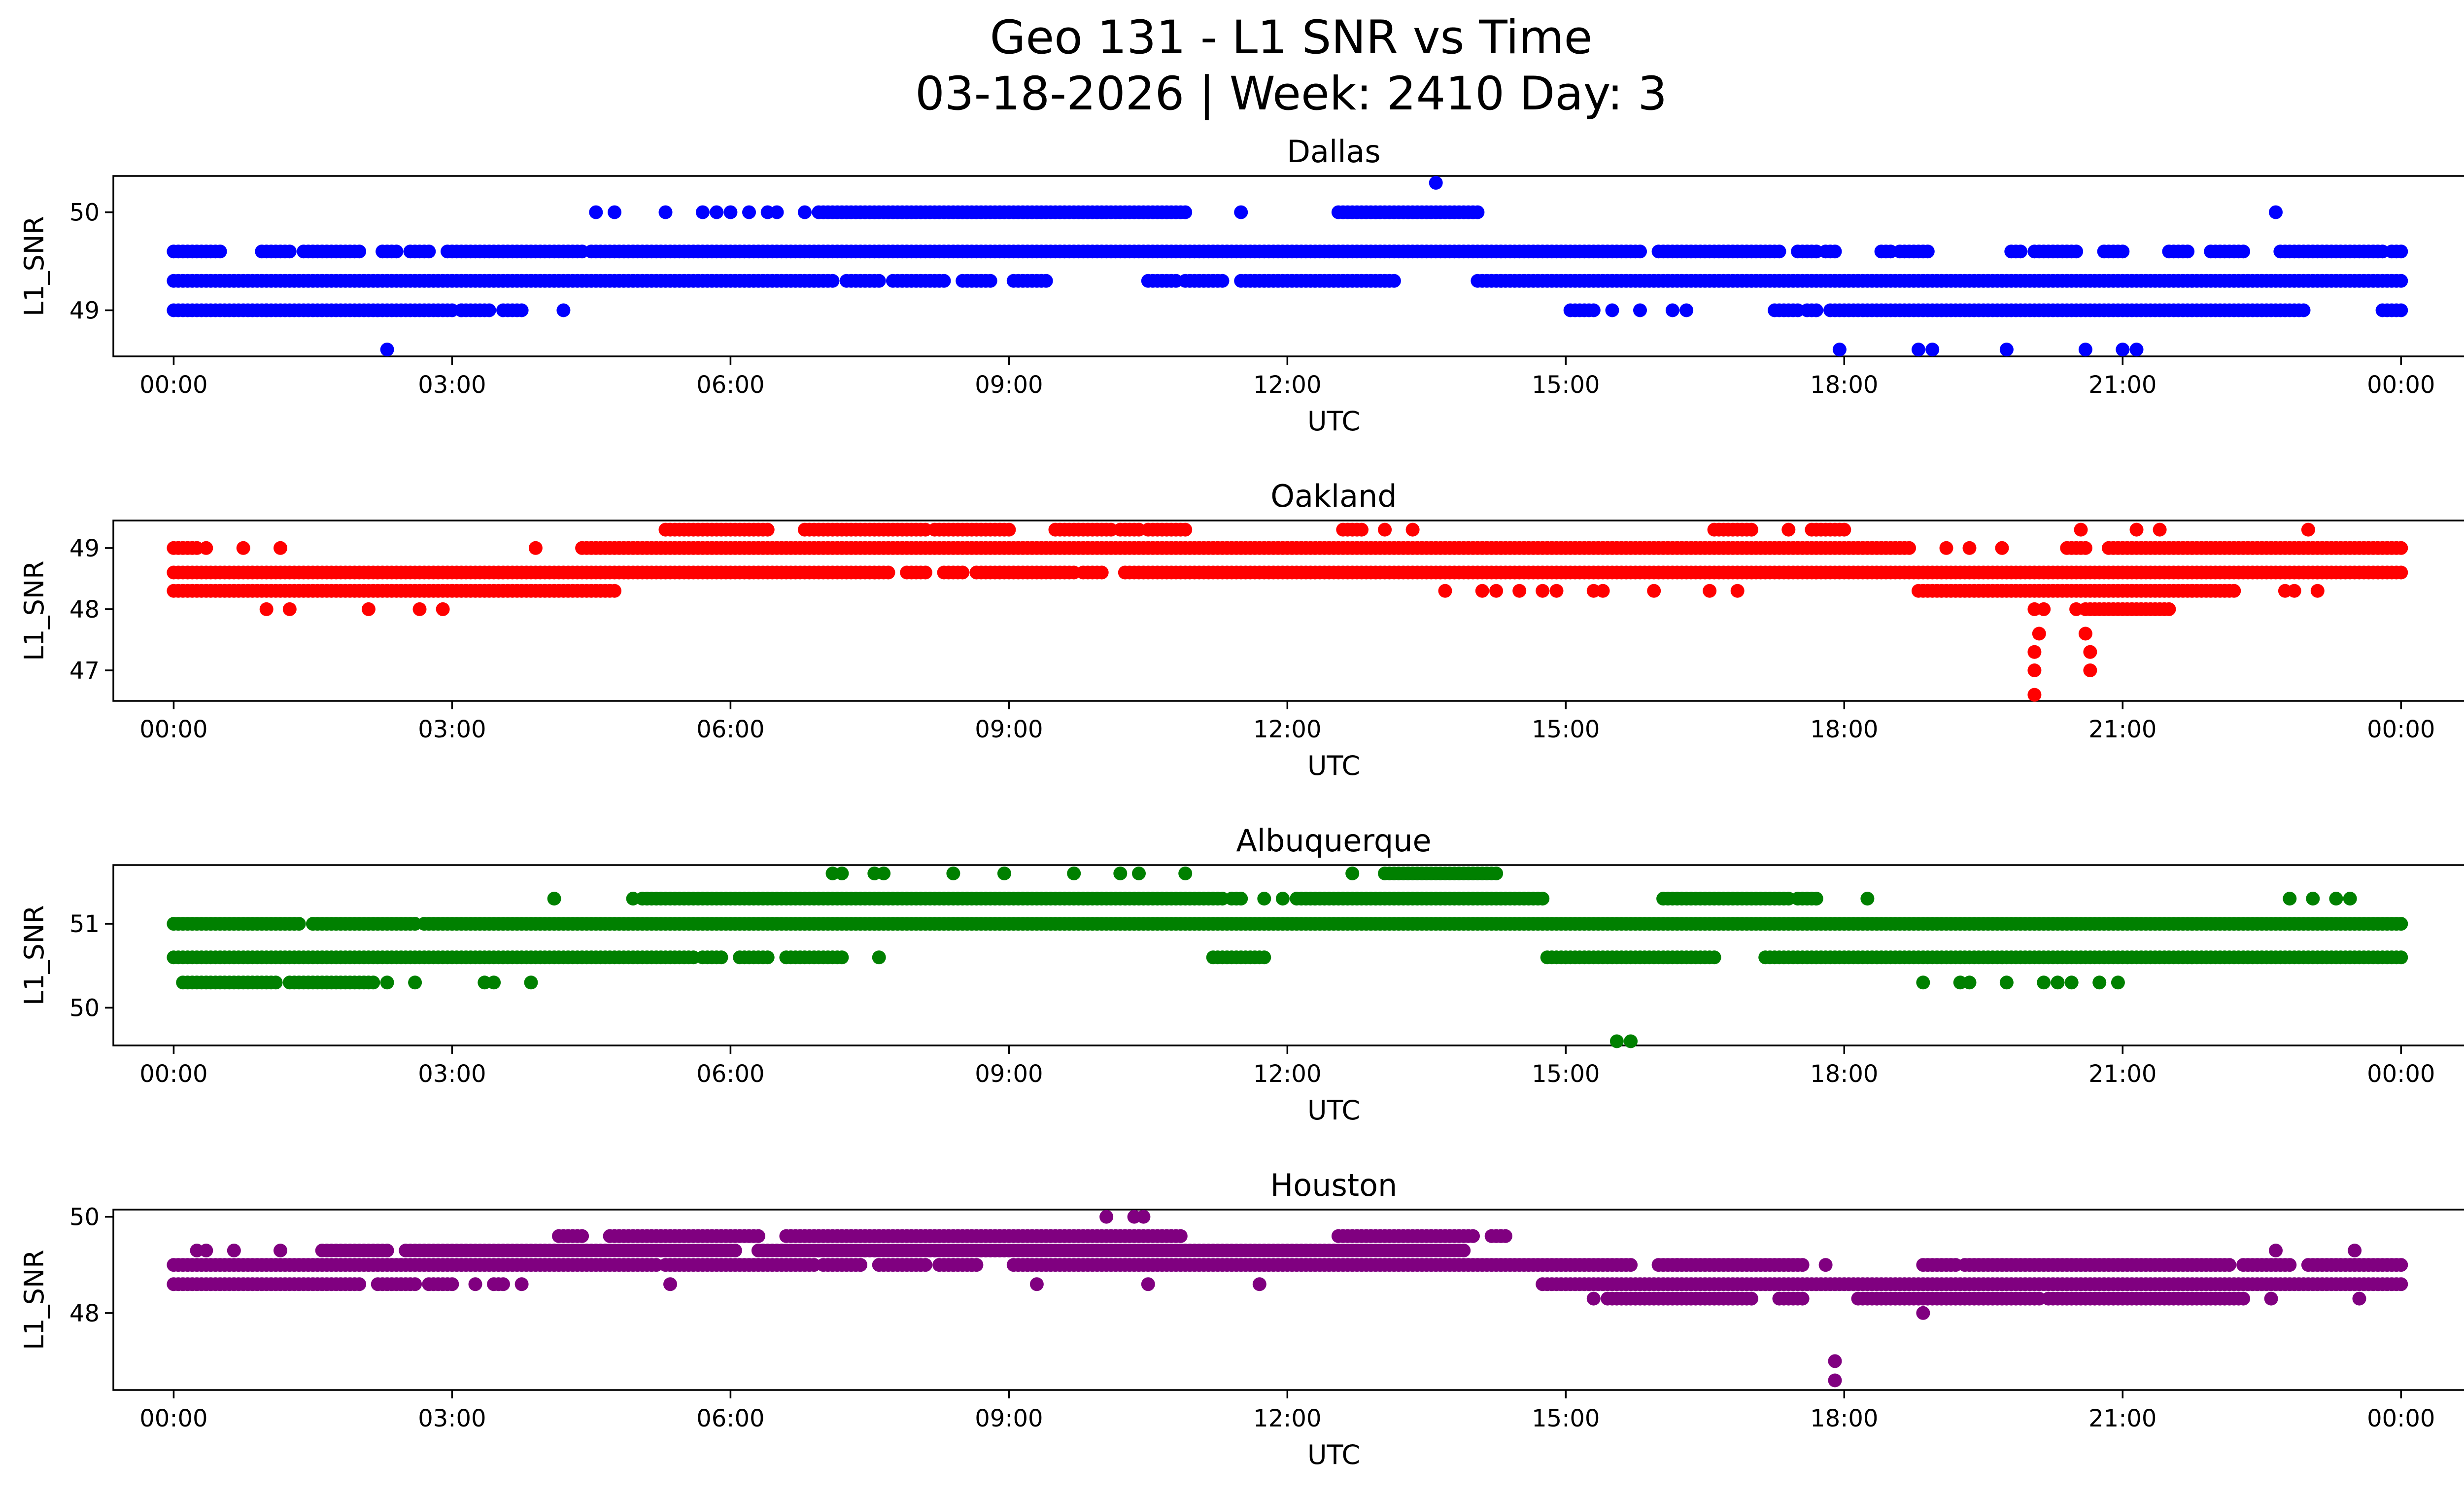  I want to click on chart-3-y-tick-label: 48, so click(84, 1313).